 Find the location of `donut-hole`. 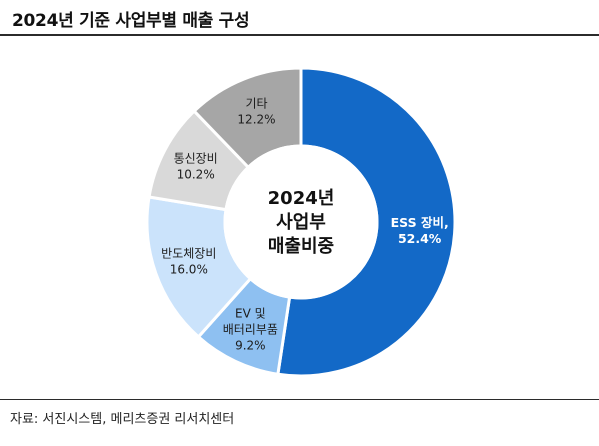

donut-hole is located at coordinates (301, 222).